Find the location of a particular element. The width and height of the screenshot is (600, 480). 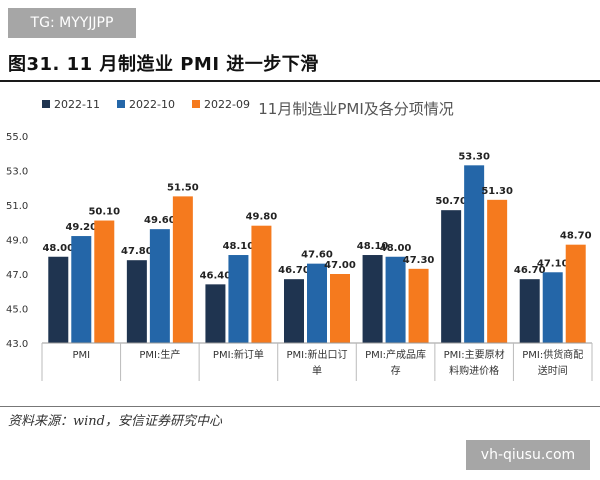

category-label-3-1: 单 is located at coordinates (317, 371).